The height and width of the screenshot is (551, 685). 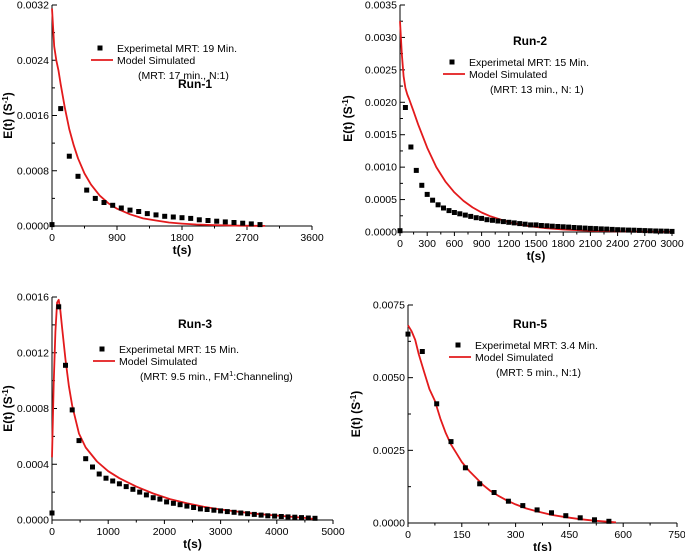 I want to click on y-tick-label: 0.0030, so click(x=381, y=38).